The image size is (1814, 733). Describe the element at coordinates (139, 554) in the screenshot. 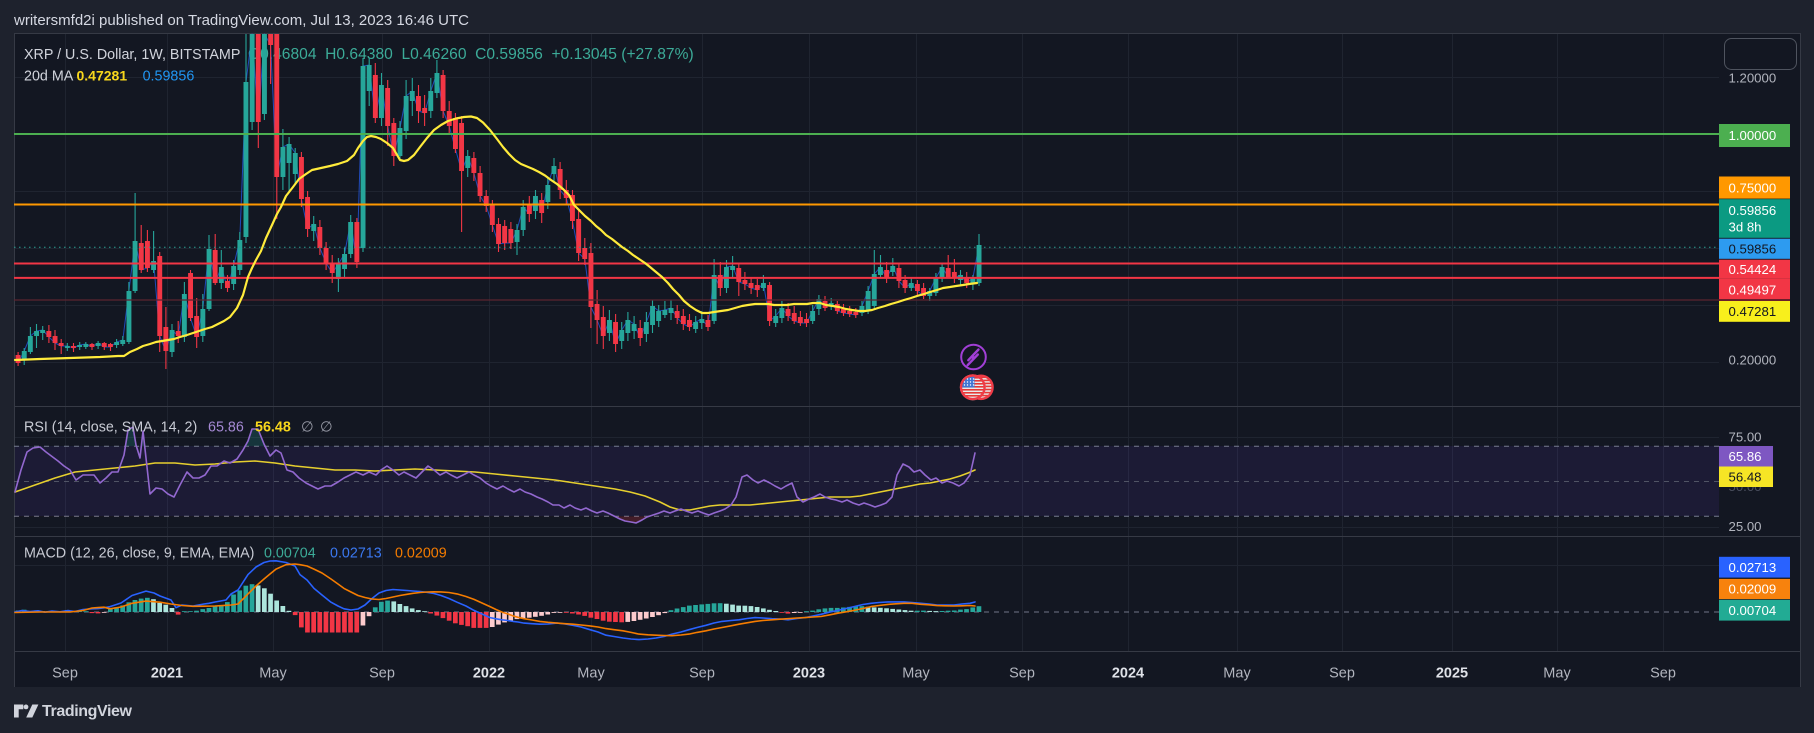

I see `svg-text:MACD (12, 26, close, 9, EMA, E: MACD (12, 26, close, 9, EMA, EMA)` at that location.